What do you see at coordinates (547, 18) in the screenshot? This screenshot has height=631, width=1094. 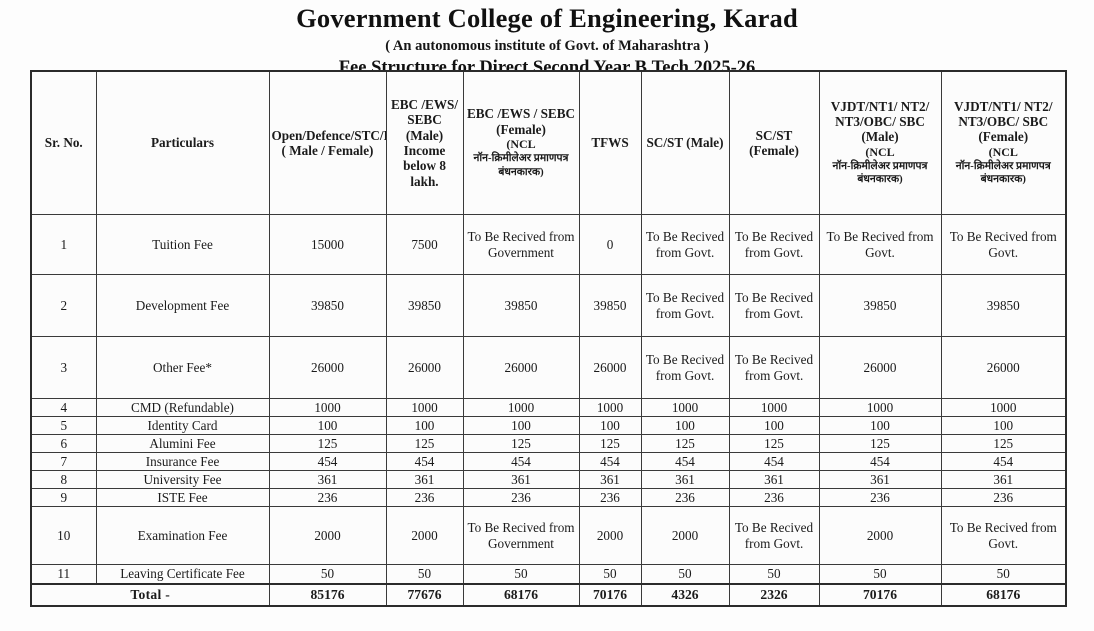 I see `page-title: Government College of Engineering, Karad` at bounding box center [547, 18].